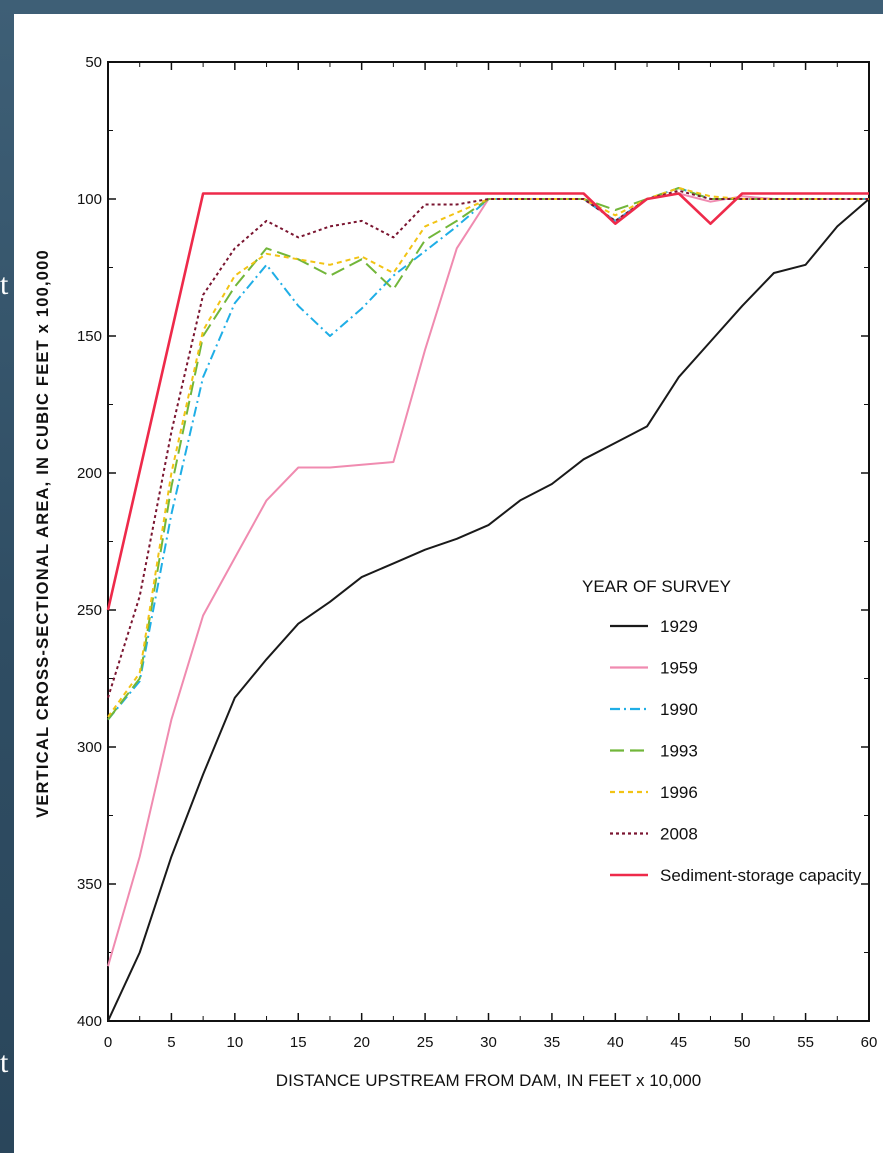  I want to click on x-tick-label: 25, so click(425, 1042).